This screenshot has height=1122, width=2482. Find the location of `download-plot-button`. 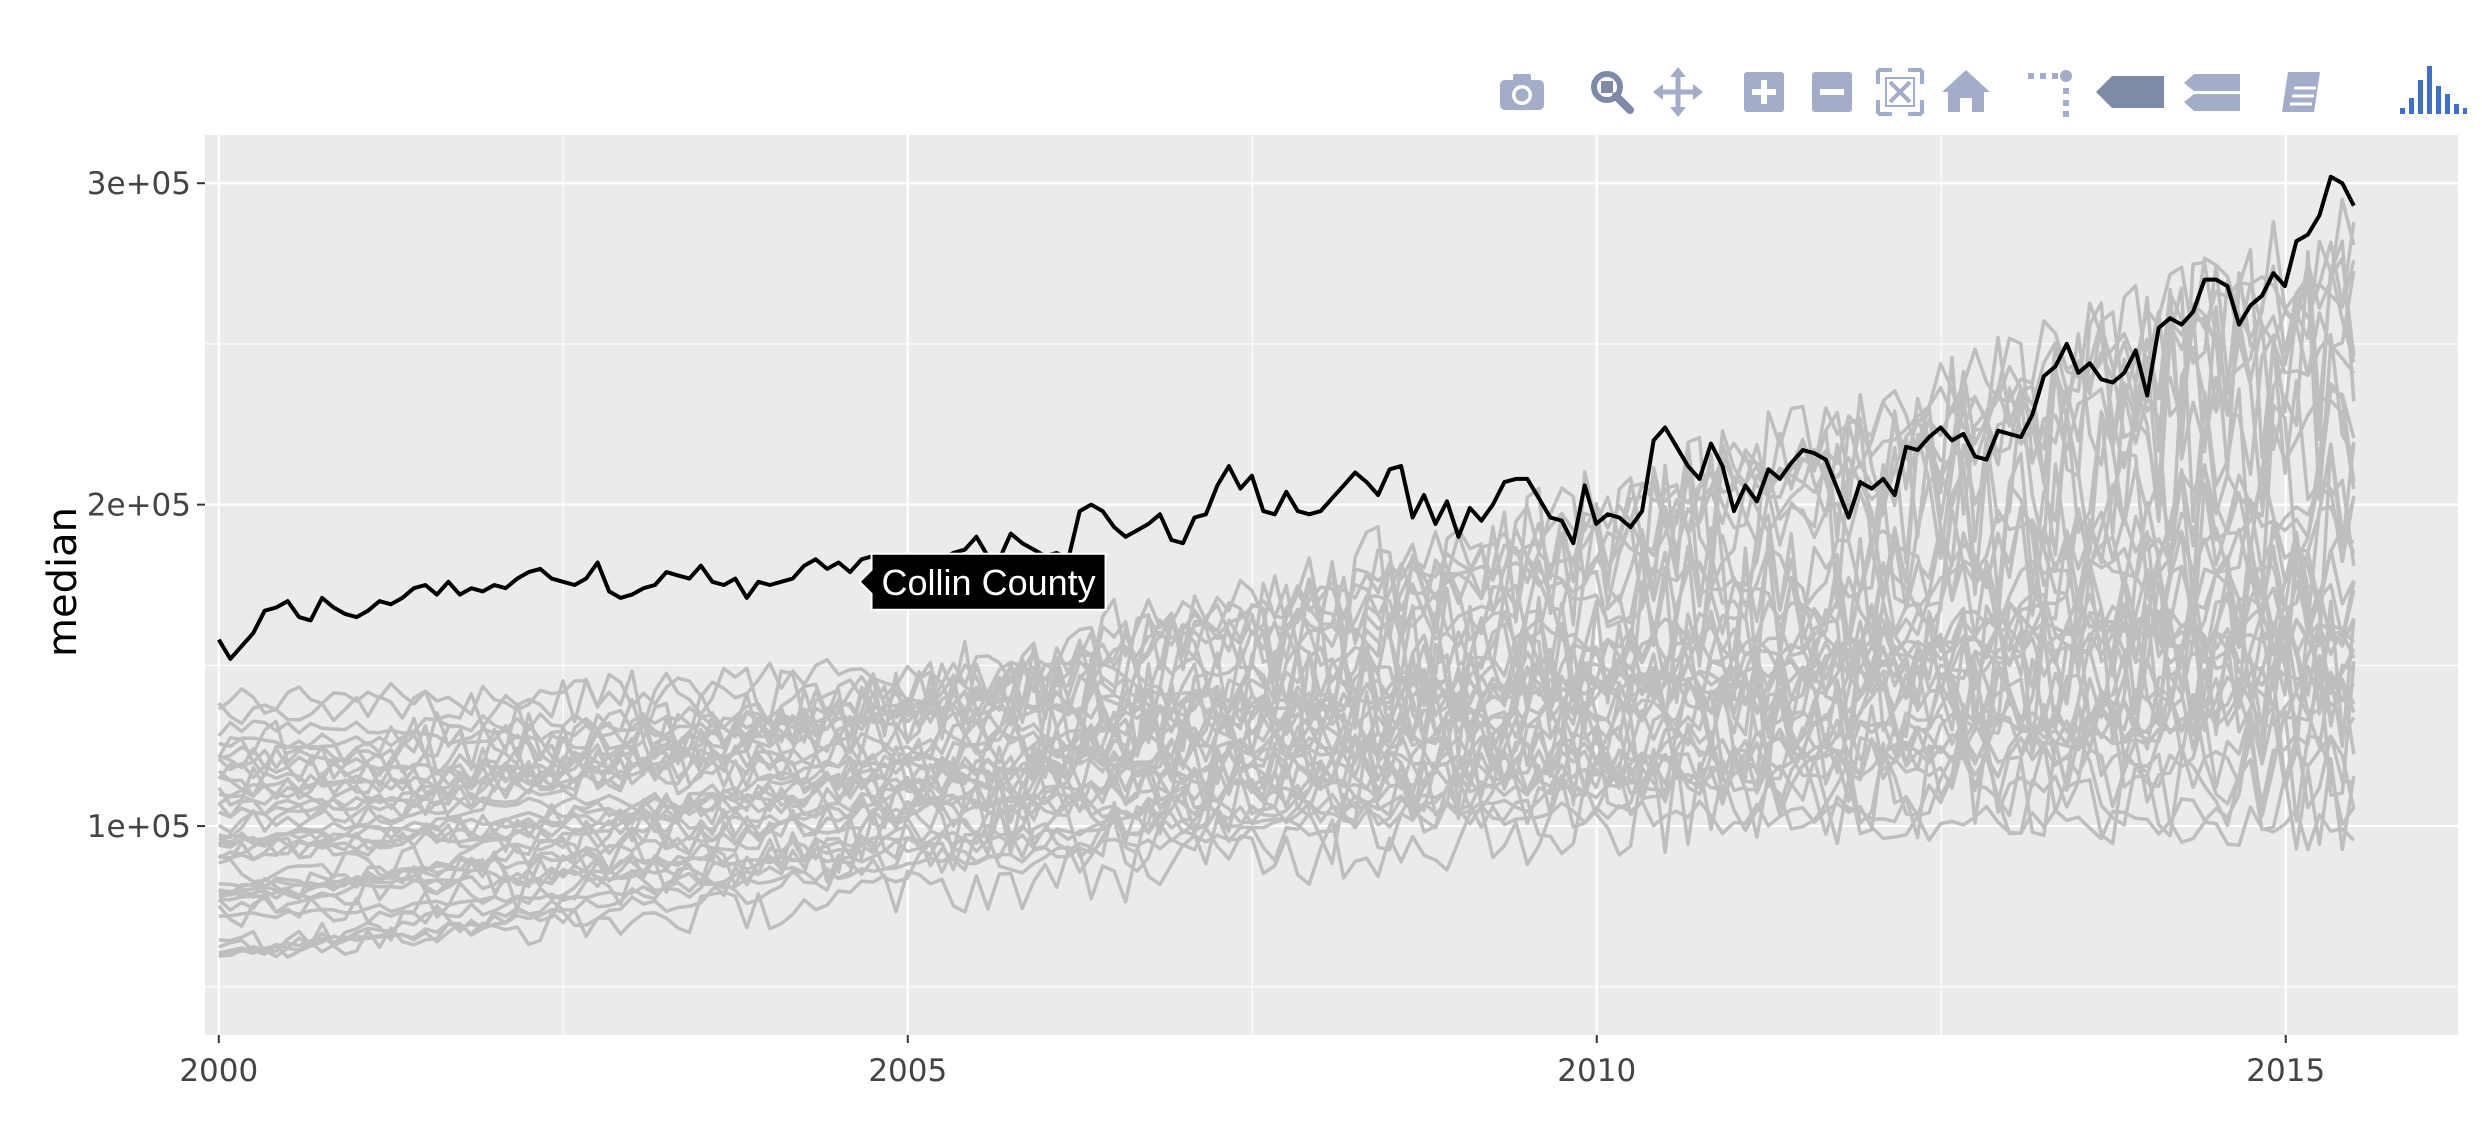

download-plot-button is located at coordinates (1522, 92).